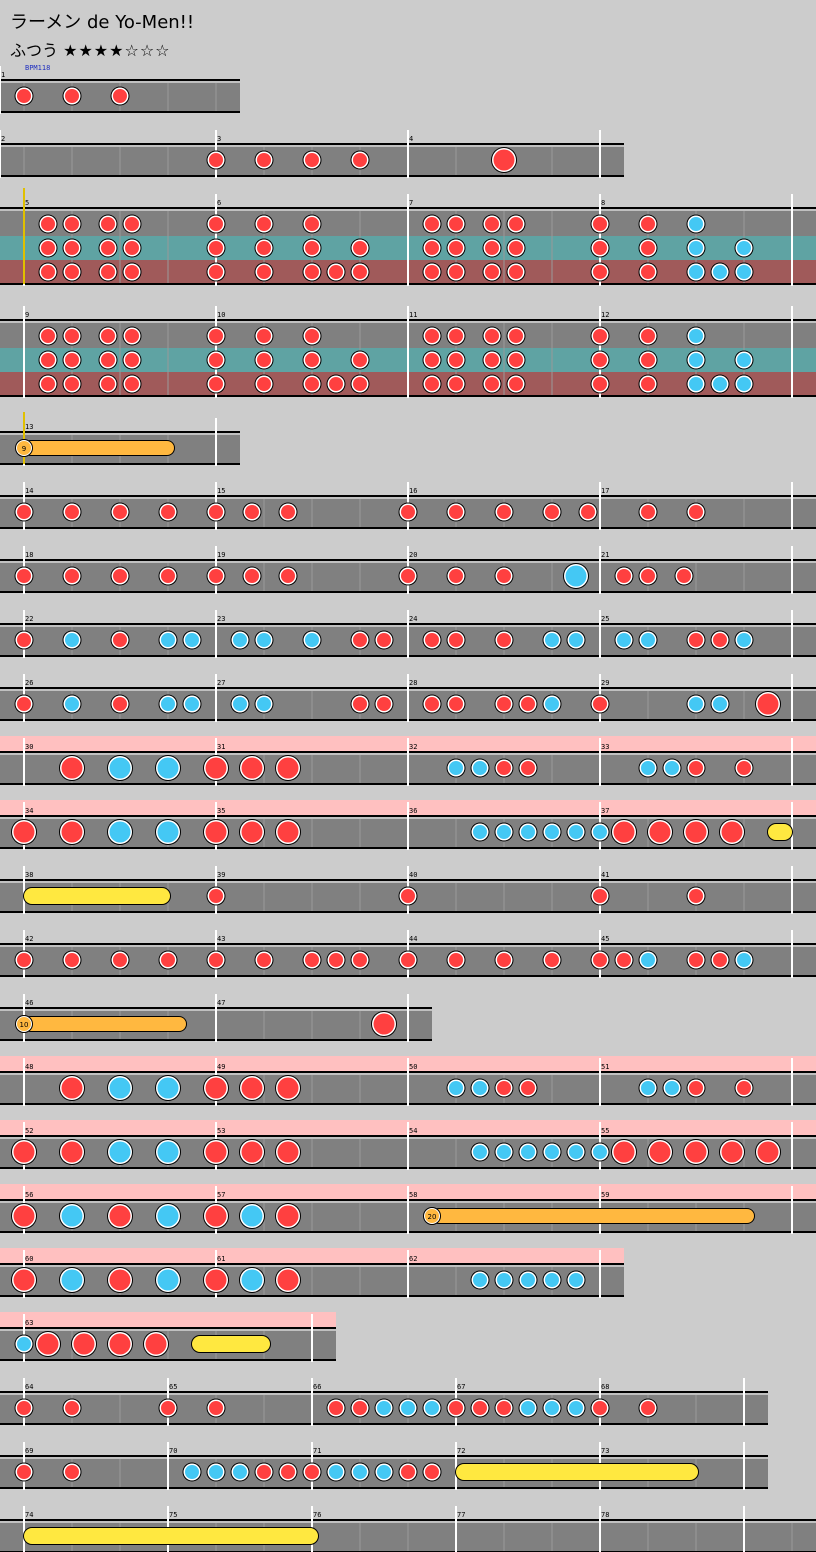 This screenshot has height=1552, width=816. I want to click on balloon-note, so click(231, 1344).